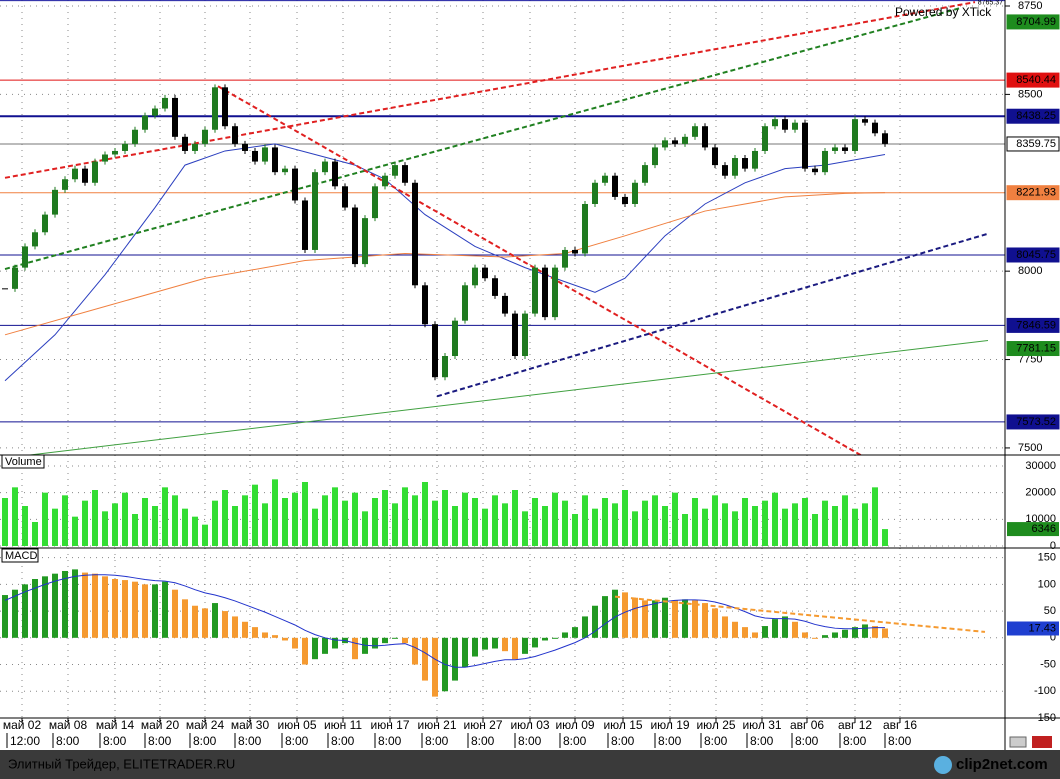  I want to click on status-bar, so click(530, 764).